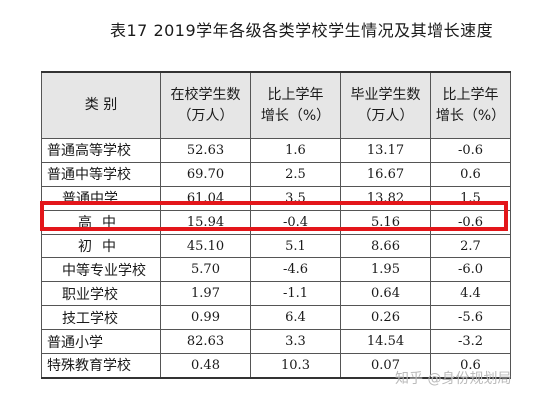  I want to click on header-graduates: 毕业学生数 （万人）, so click(385, 105).